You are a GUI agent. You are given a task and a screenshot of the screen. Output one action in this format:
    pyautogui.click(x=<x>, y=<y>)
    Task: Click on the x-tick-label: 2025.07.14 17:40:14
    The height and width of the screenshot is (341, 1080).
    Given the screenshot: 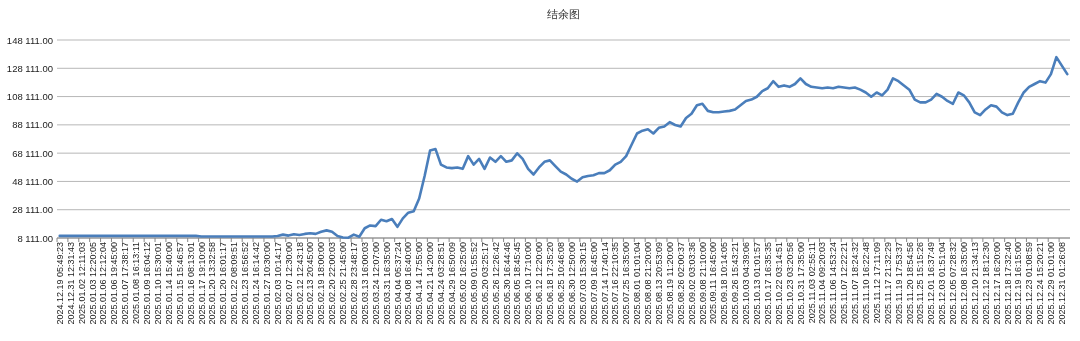 What is the action you would take?
    pyautogui.click(x=604, y=283)
    